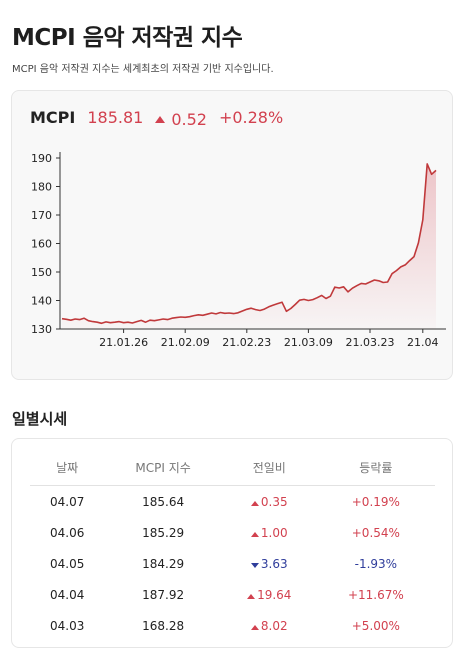 Image resolution: width=468 pixels, height=648 pixels. What do you see at coordinates (308, 342) in the screenshot?
I see `x-tick-label: 21.03.09` at bounding box center [308, 342].